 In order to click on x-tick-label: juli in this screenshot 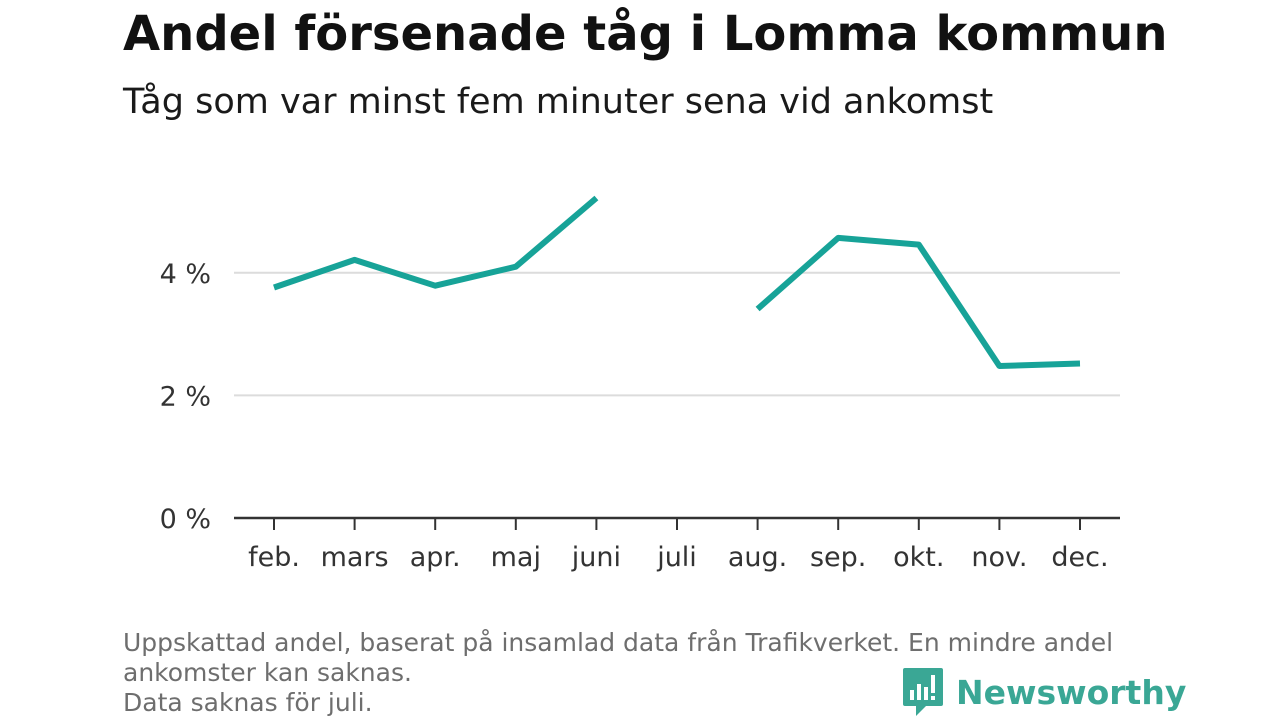, I will do `click(676, 557)`.